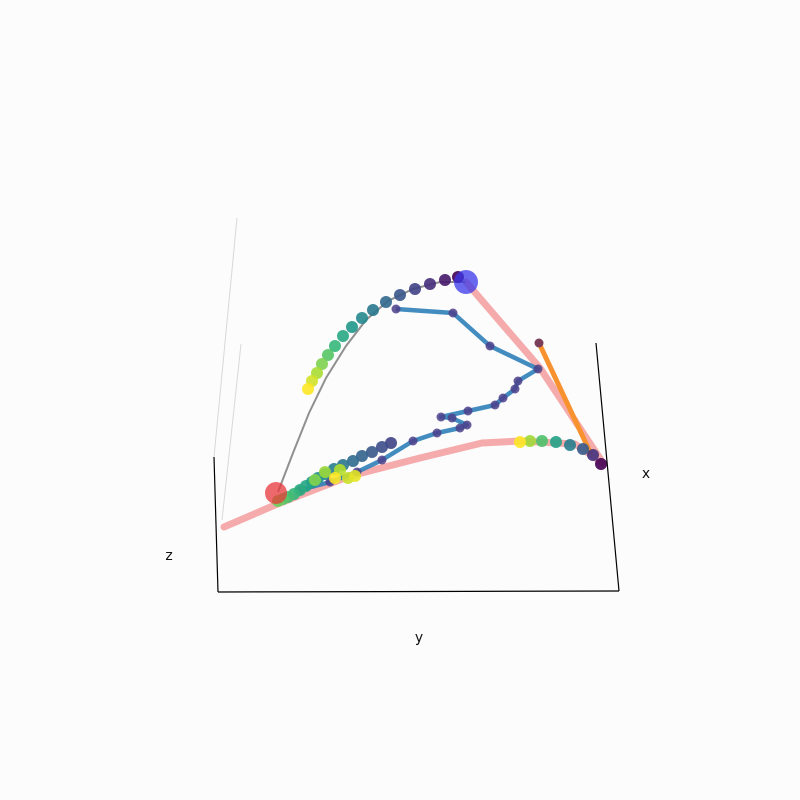  I want to click on trajectory-markers, so click(436, 388).